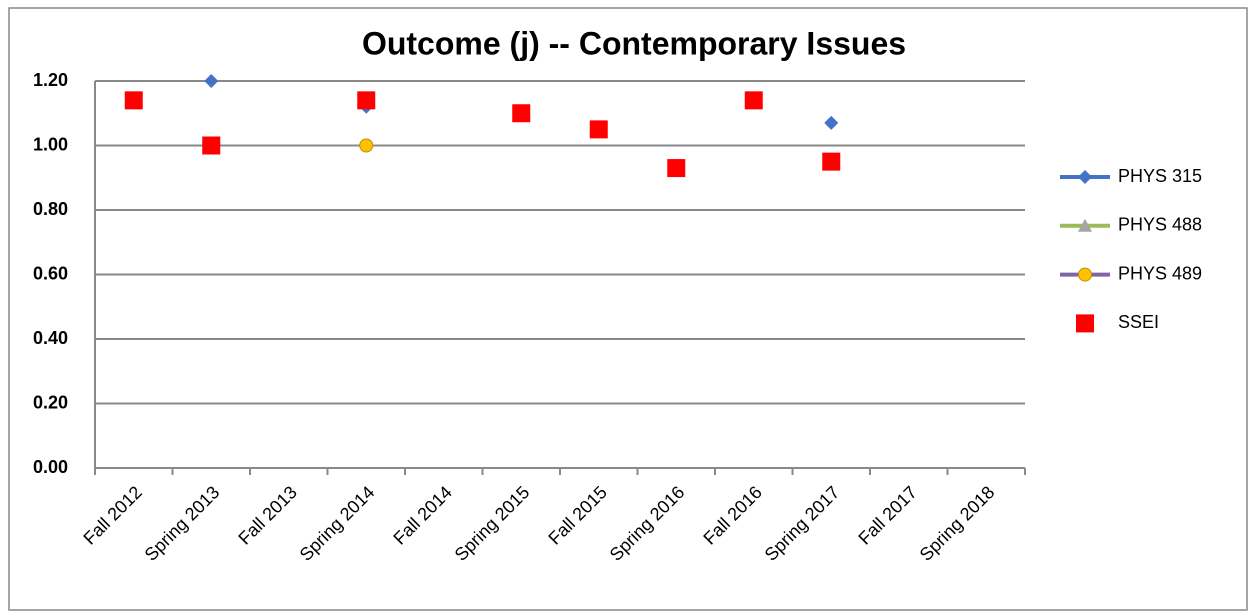 This screenshot has width=1249, height=612. What do you see at coordinates (50, 467) in the screenshot?
I see `y-tick-label: 0.00` at bounding box center [50, 467].